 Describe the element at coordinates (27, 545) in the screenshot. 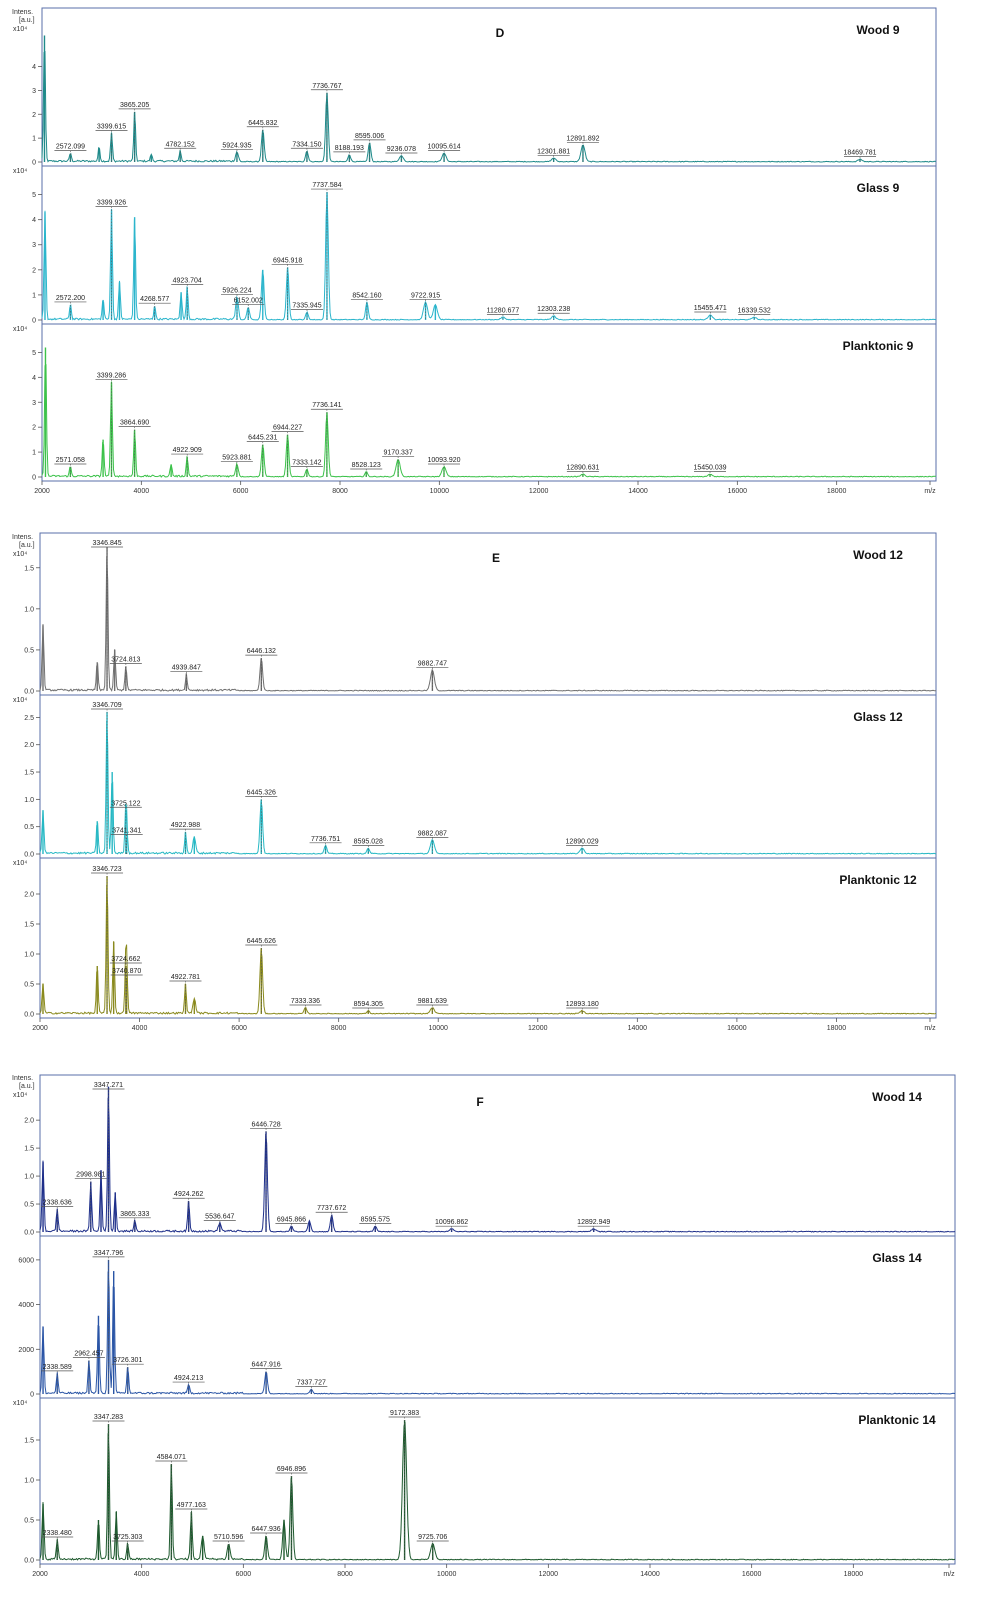

I see `y-axis-unit: [a.u.]` at that location.